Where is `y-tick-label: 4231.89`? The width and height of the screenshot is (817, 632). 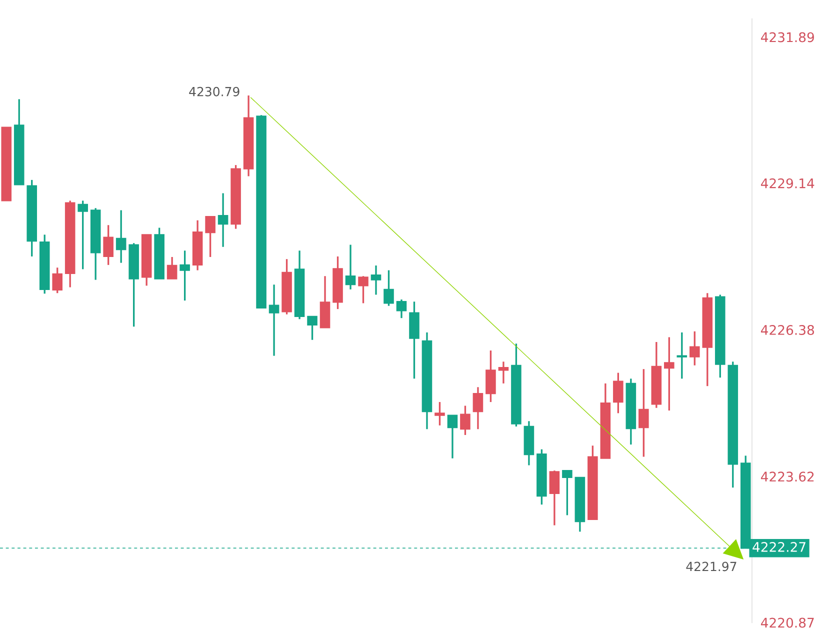
y-tick-label: 4231.89 is located at coordinates (787, 37).